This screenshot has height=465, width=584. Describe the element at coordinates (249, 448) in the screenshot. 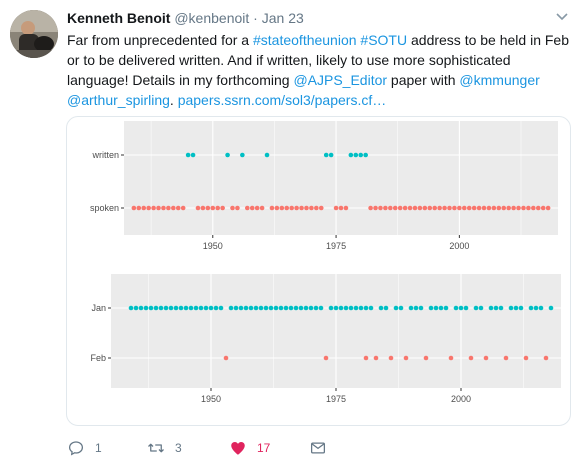

I see `like-button: 17` at that location.